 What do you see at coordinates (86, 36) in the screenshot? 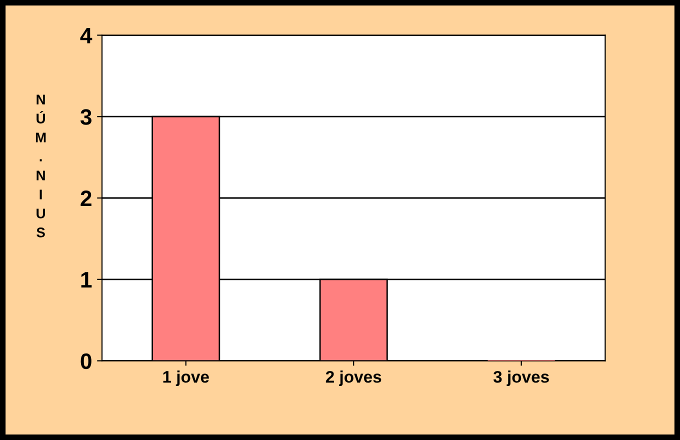
I see `y-tick-label: 4` at bounding box center [86, 36].